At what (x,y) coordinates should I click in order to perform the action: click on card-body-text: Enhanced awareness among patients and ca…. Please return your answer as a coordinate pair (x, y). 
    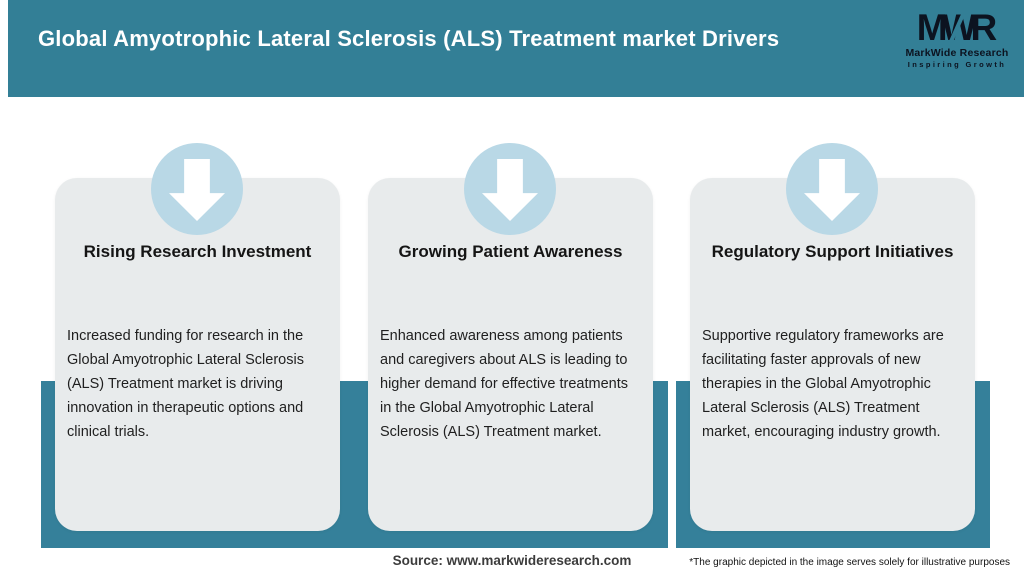
    Looking at the image, I should click on (504, 384).